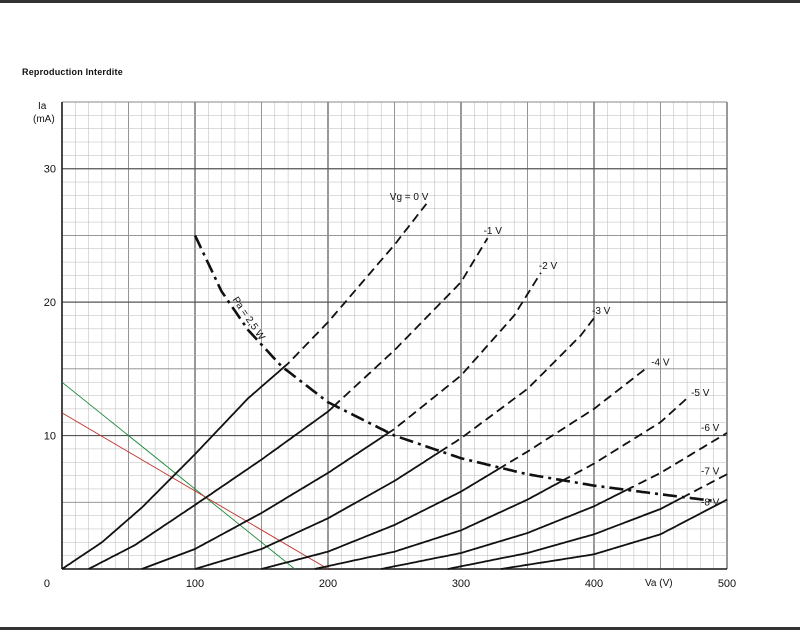 The width and height of the screenshot is (800, 631). I want to click on bottom-rule, so click(400, 628).